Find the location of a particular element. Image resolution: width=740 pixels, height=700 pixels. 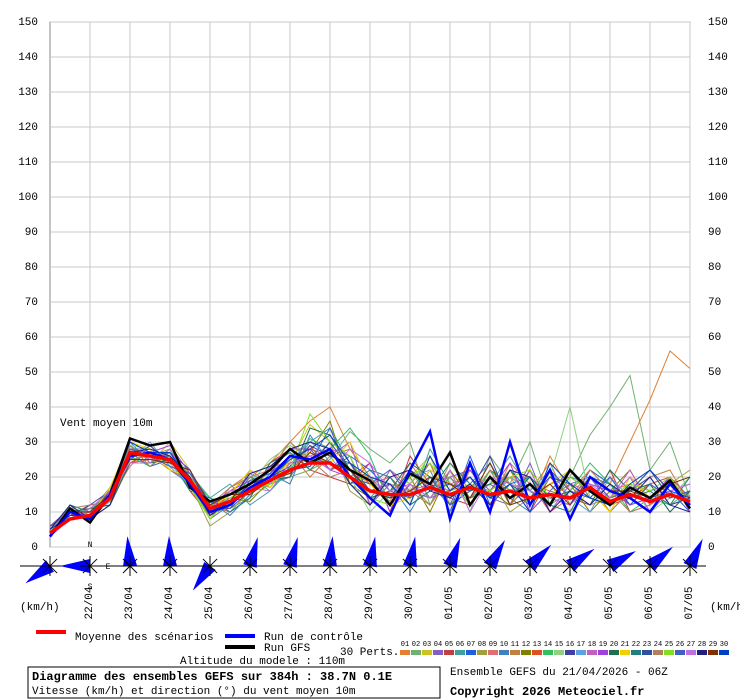

legend-label: 28 is located at coordinates (702, 645).